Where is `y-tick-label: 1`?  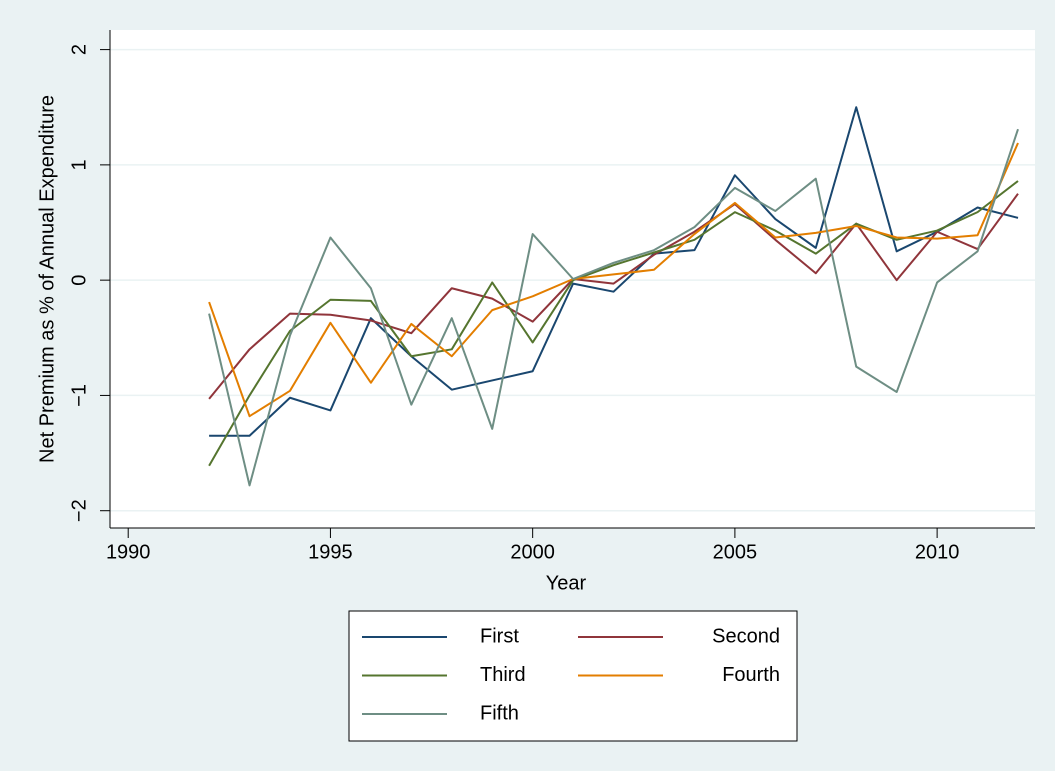 y-tick-label: 1 is located at coordinates (79, 164).